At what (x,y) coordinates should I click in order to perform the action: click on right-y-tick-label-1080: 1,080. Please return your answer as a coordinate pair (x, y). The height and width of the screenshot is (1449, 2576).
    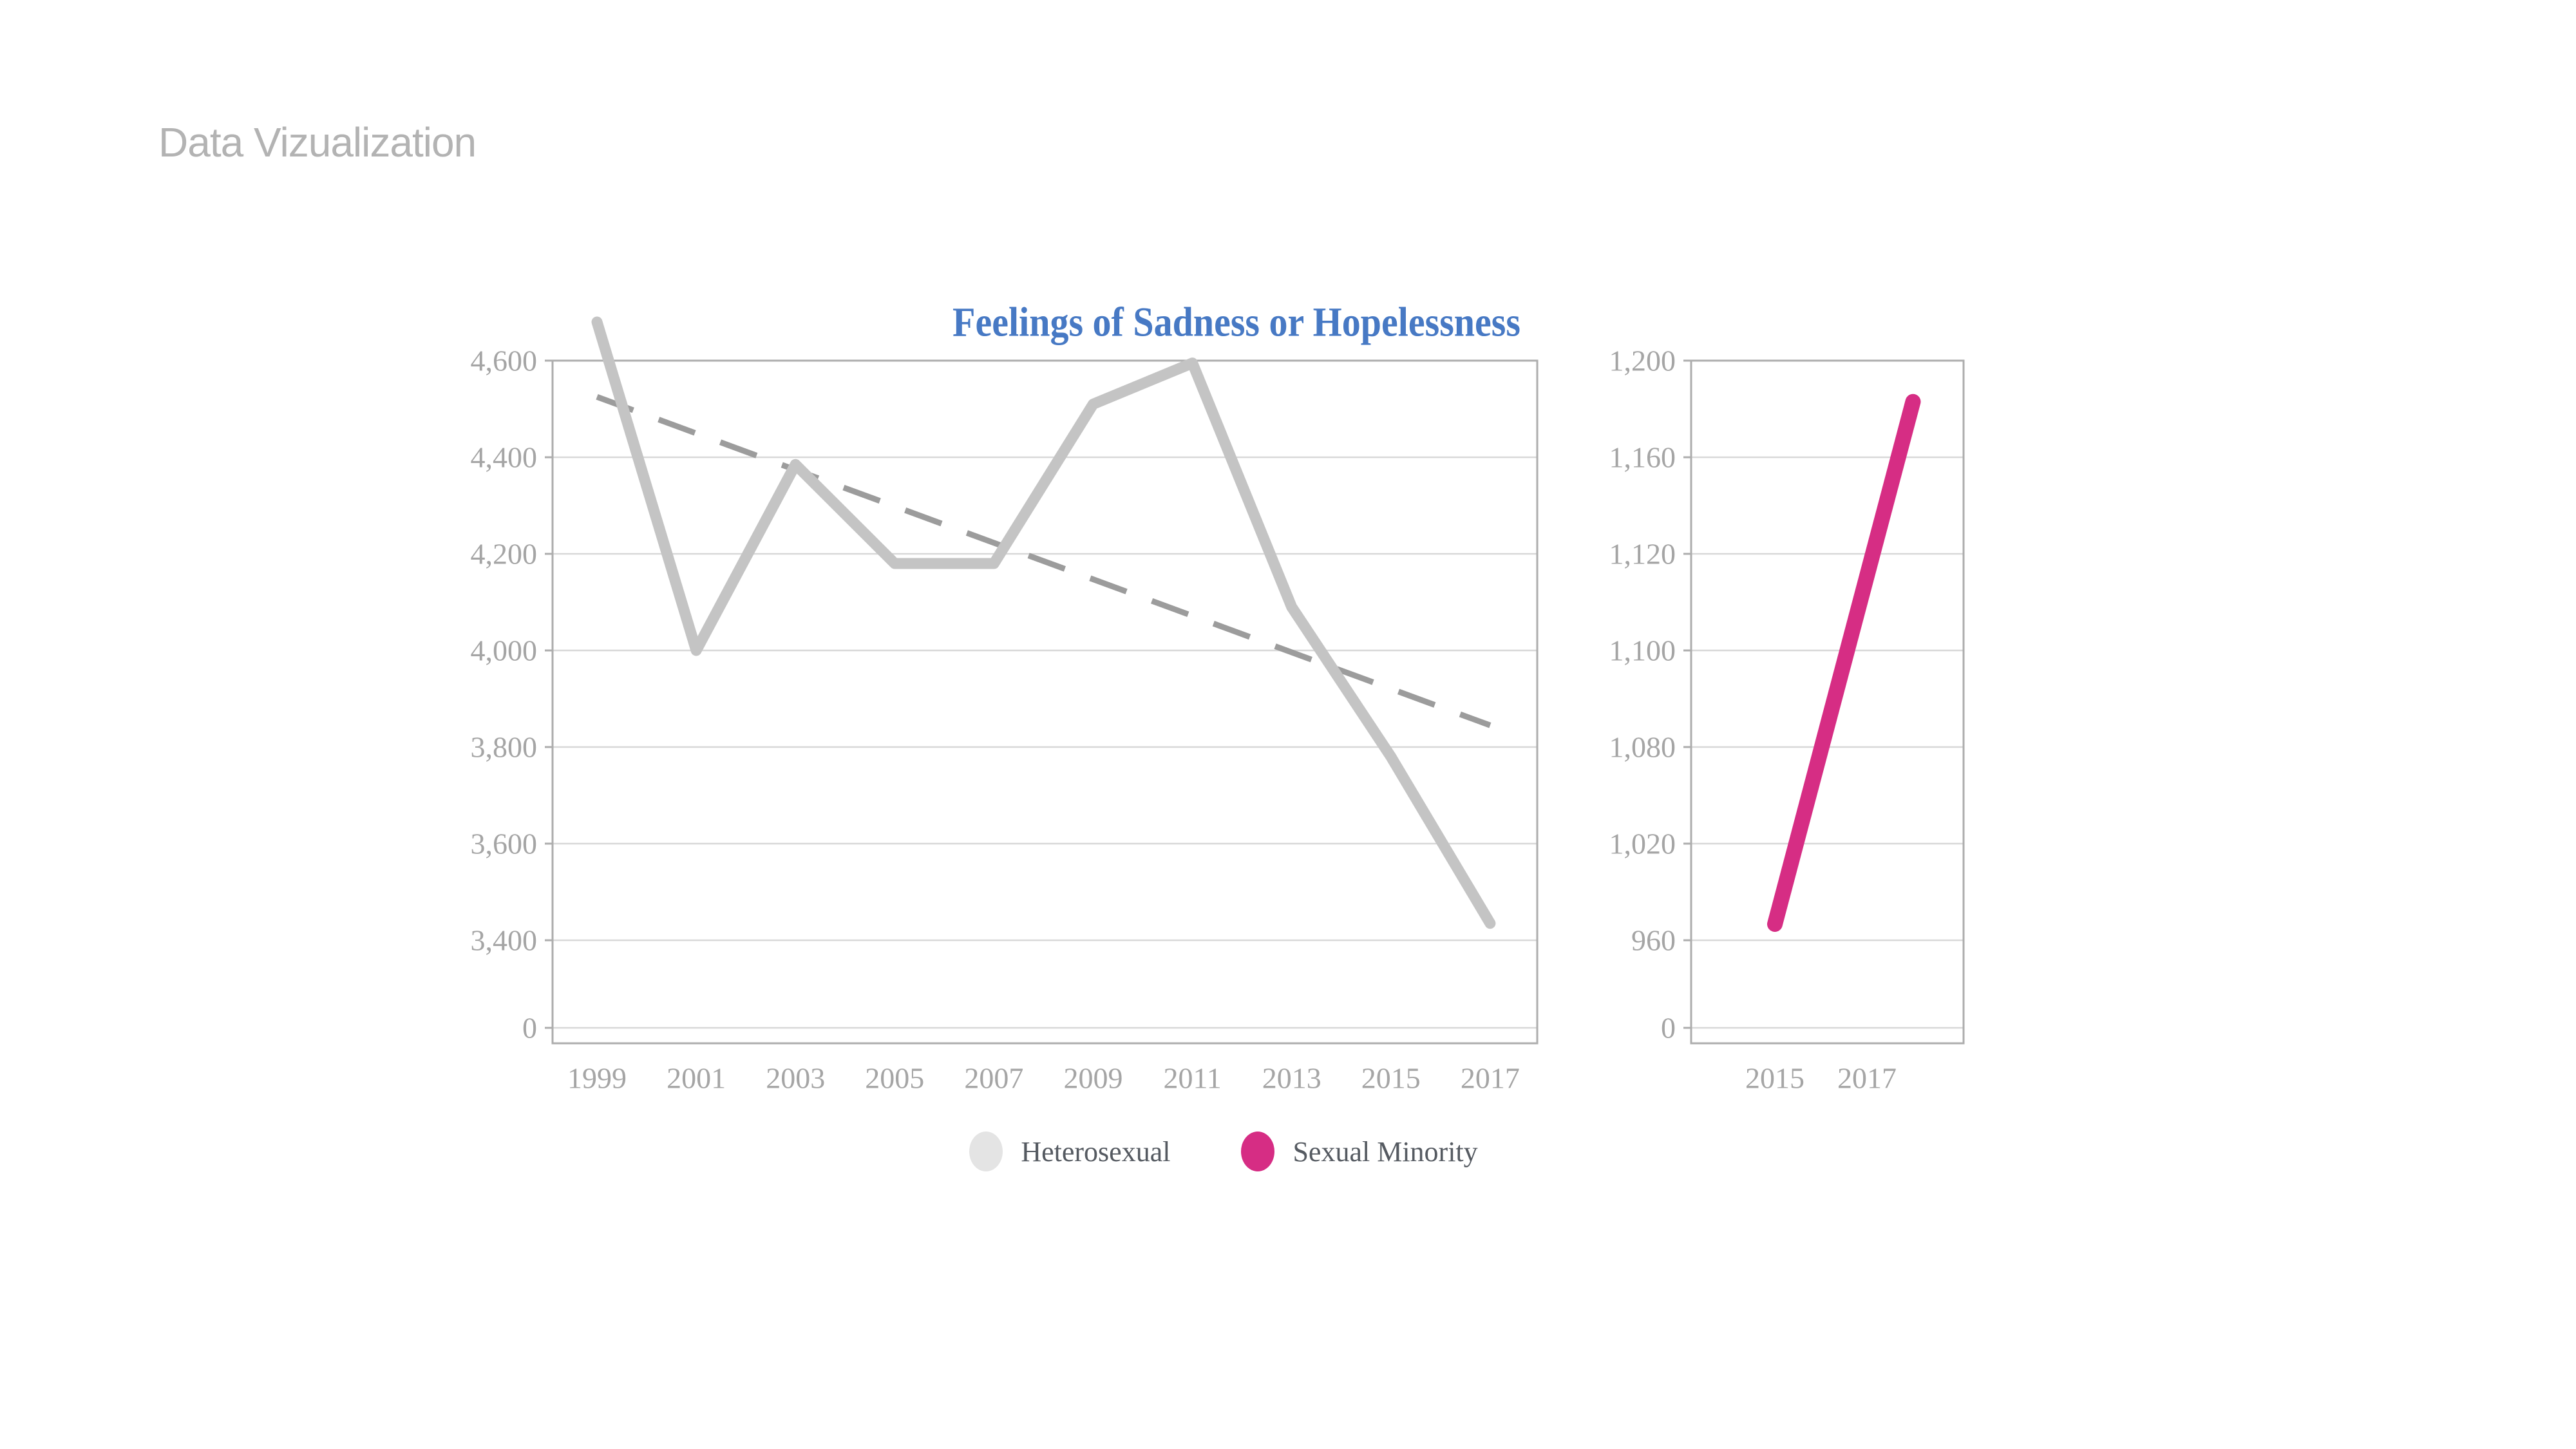
    Looking at the image, I should click on (1642, 748).